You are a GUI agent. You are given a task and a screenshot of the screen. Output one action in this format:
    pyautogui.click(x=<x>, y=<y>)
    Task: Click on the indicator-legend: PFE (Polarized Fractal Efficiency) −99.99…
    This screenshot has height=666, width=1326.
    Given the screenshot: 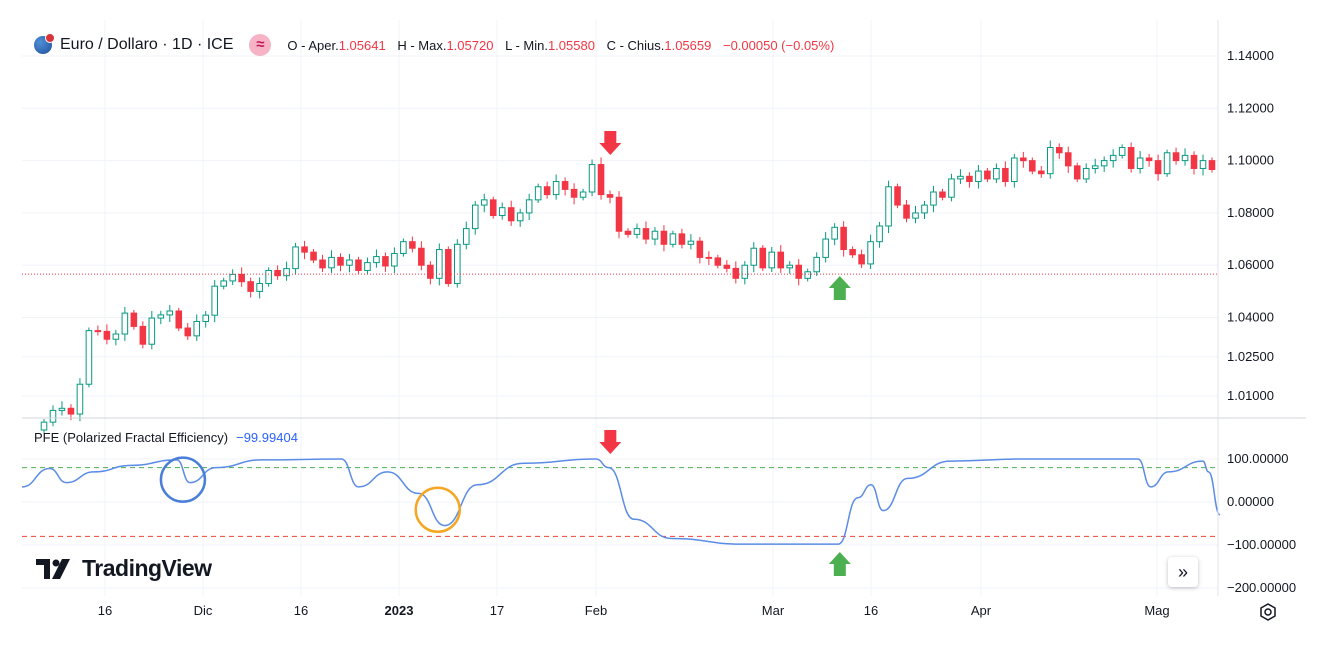 What is the action you would take?
    pyautogui.click(x=166, y=437)
    